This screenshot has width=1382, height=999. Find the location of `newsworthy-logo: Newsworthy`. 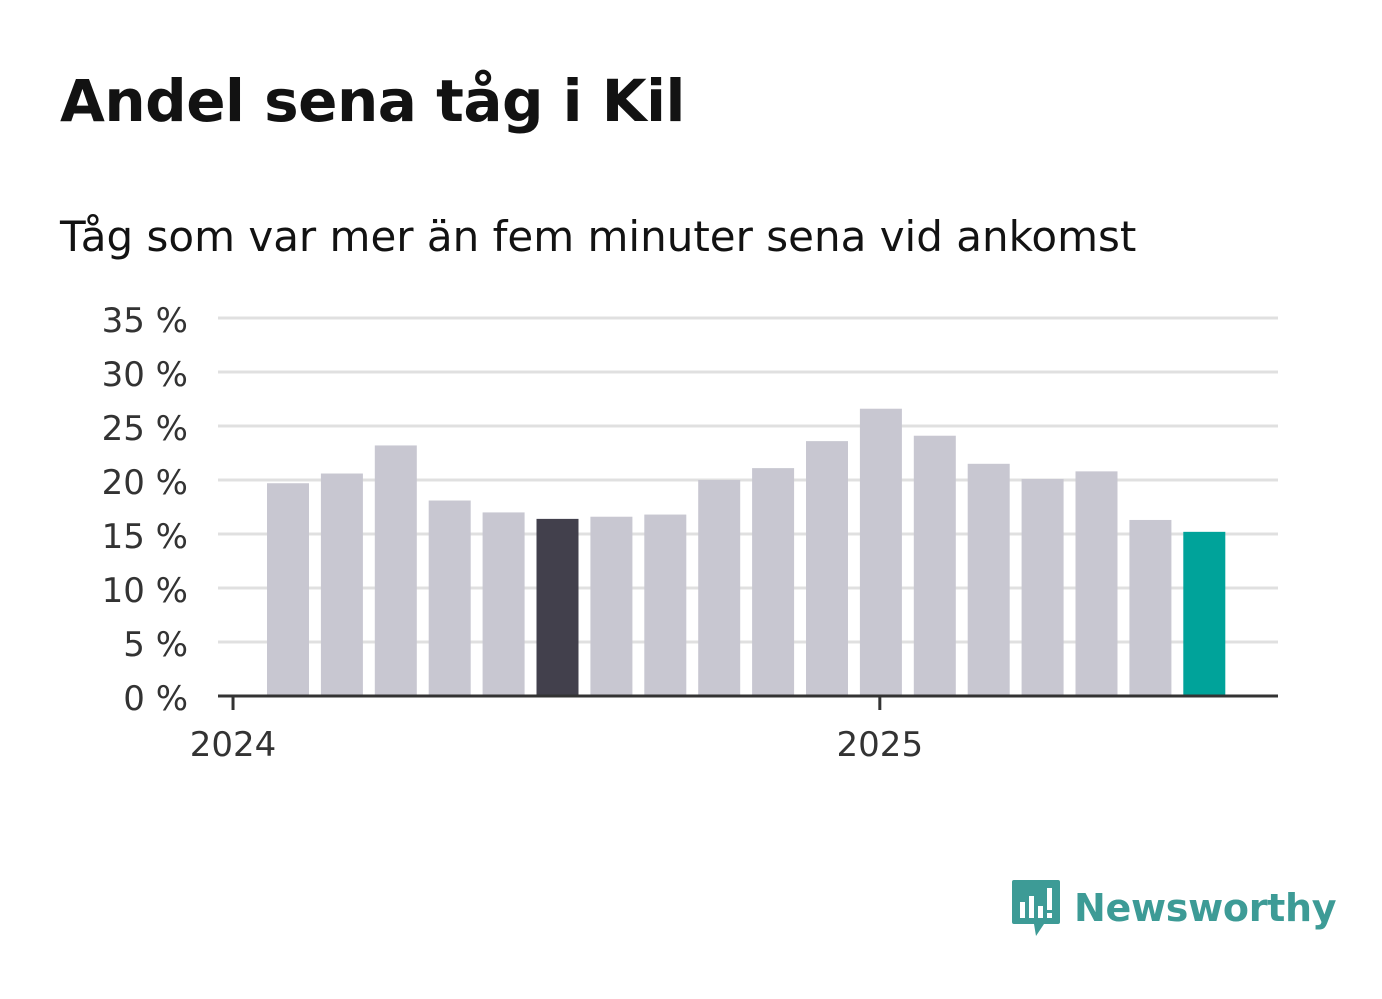

newsworthy-logo: Newsworthy is located at coordinates (1173, 908).